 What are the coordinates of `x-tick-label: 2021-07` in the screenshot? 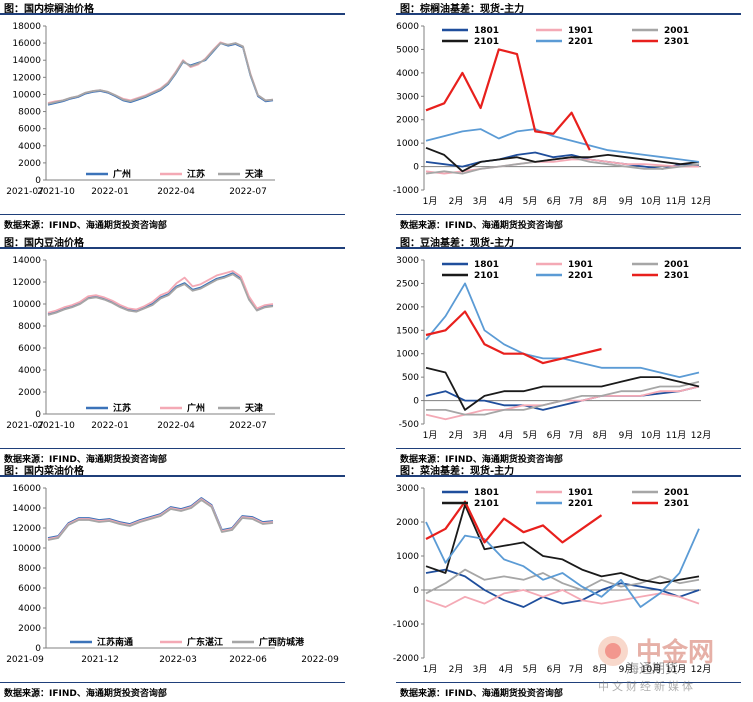 It's located at (25, 192).